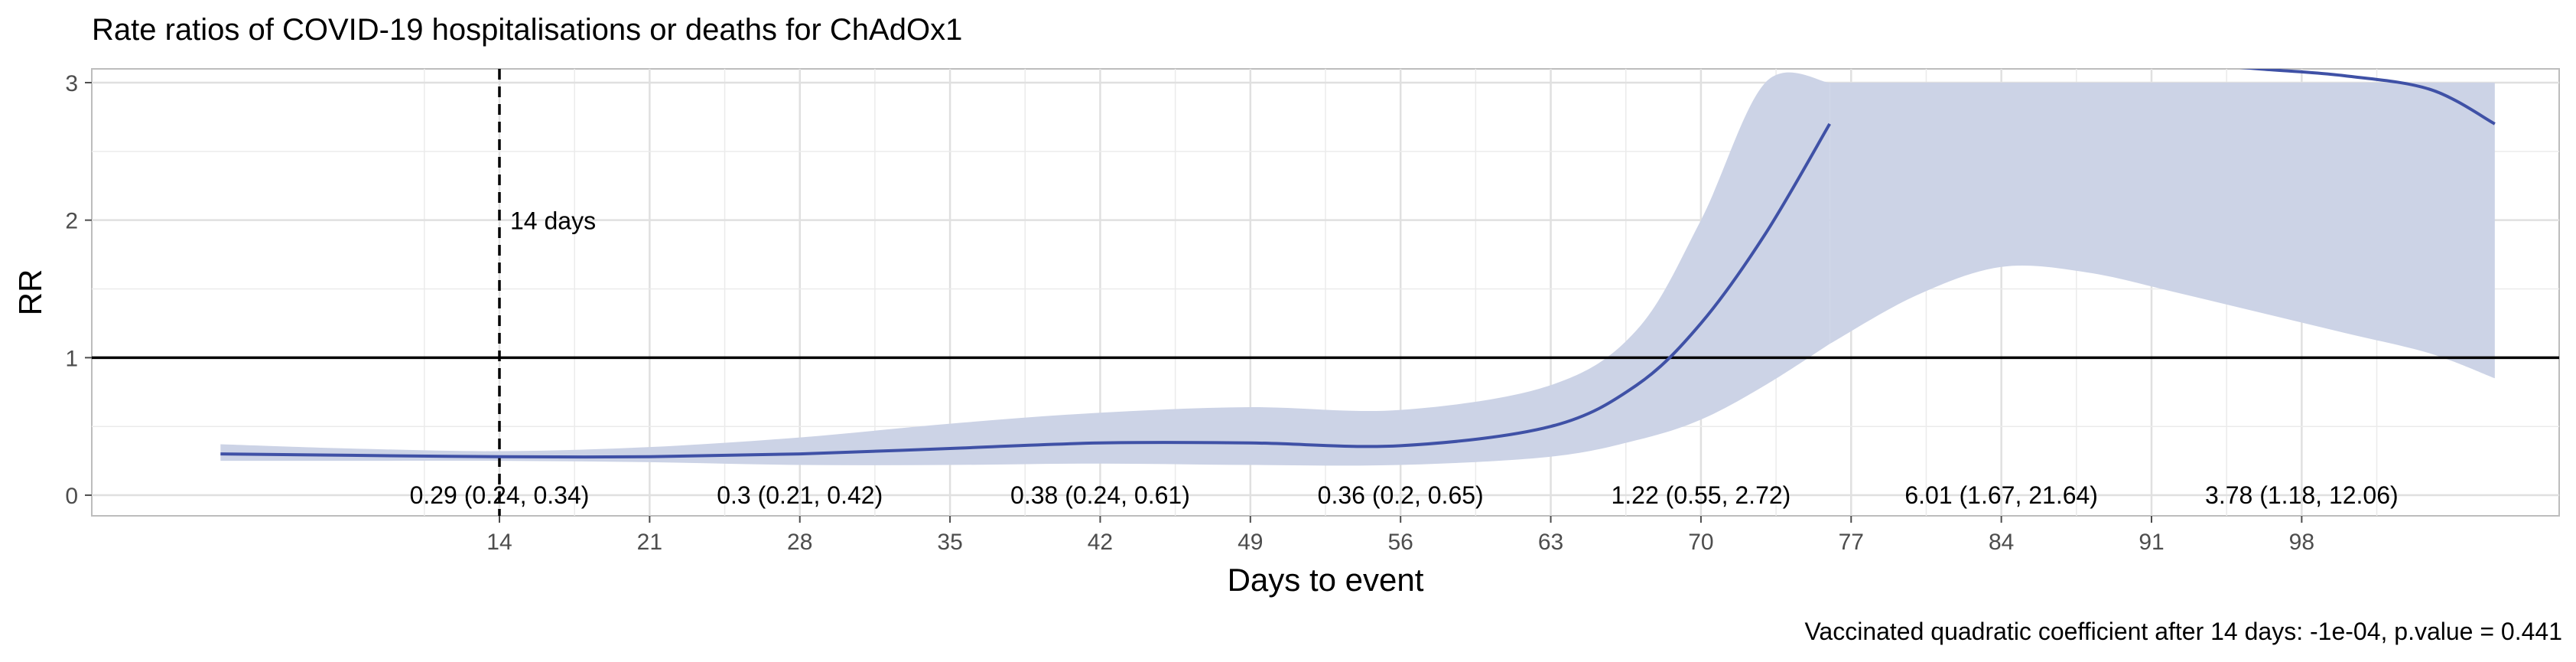 This screenshot has height=662, width=2576. Describe the element at coordinates (499, 542) in the screenshot. I see `x-tick-label: 14` at that location.